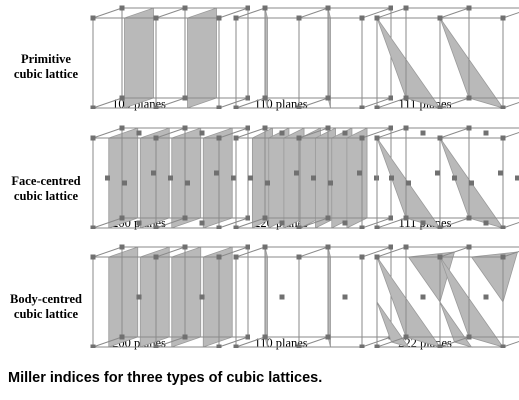  Describe the element at coordinates (46, 181) in the screenshot. I see `row-label-face-centred-line1: Face-centred` at that location.